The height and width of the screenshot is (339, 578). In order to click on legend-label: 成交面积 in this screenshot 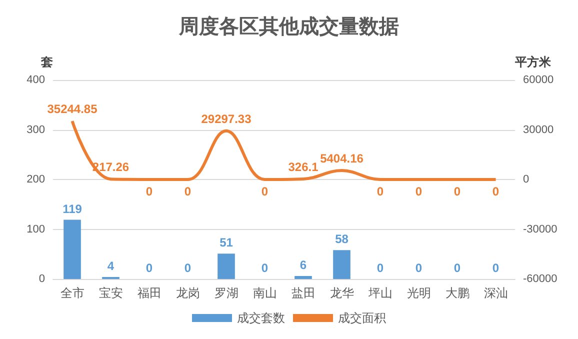, I will do `click(362, 318)`.